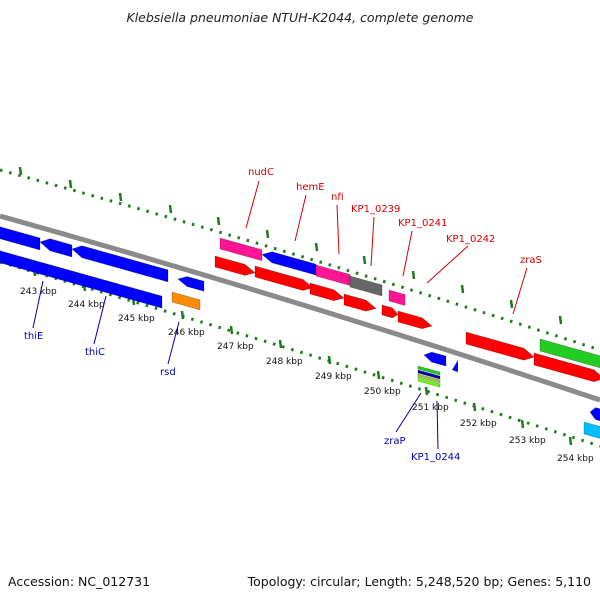  Describe the element at coordinates (422, 223) in the screenshot. I see `gene-label-KP1_0241: KP1_0241` at that location.